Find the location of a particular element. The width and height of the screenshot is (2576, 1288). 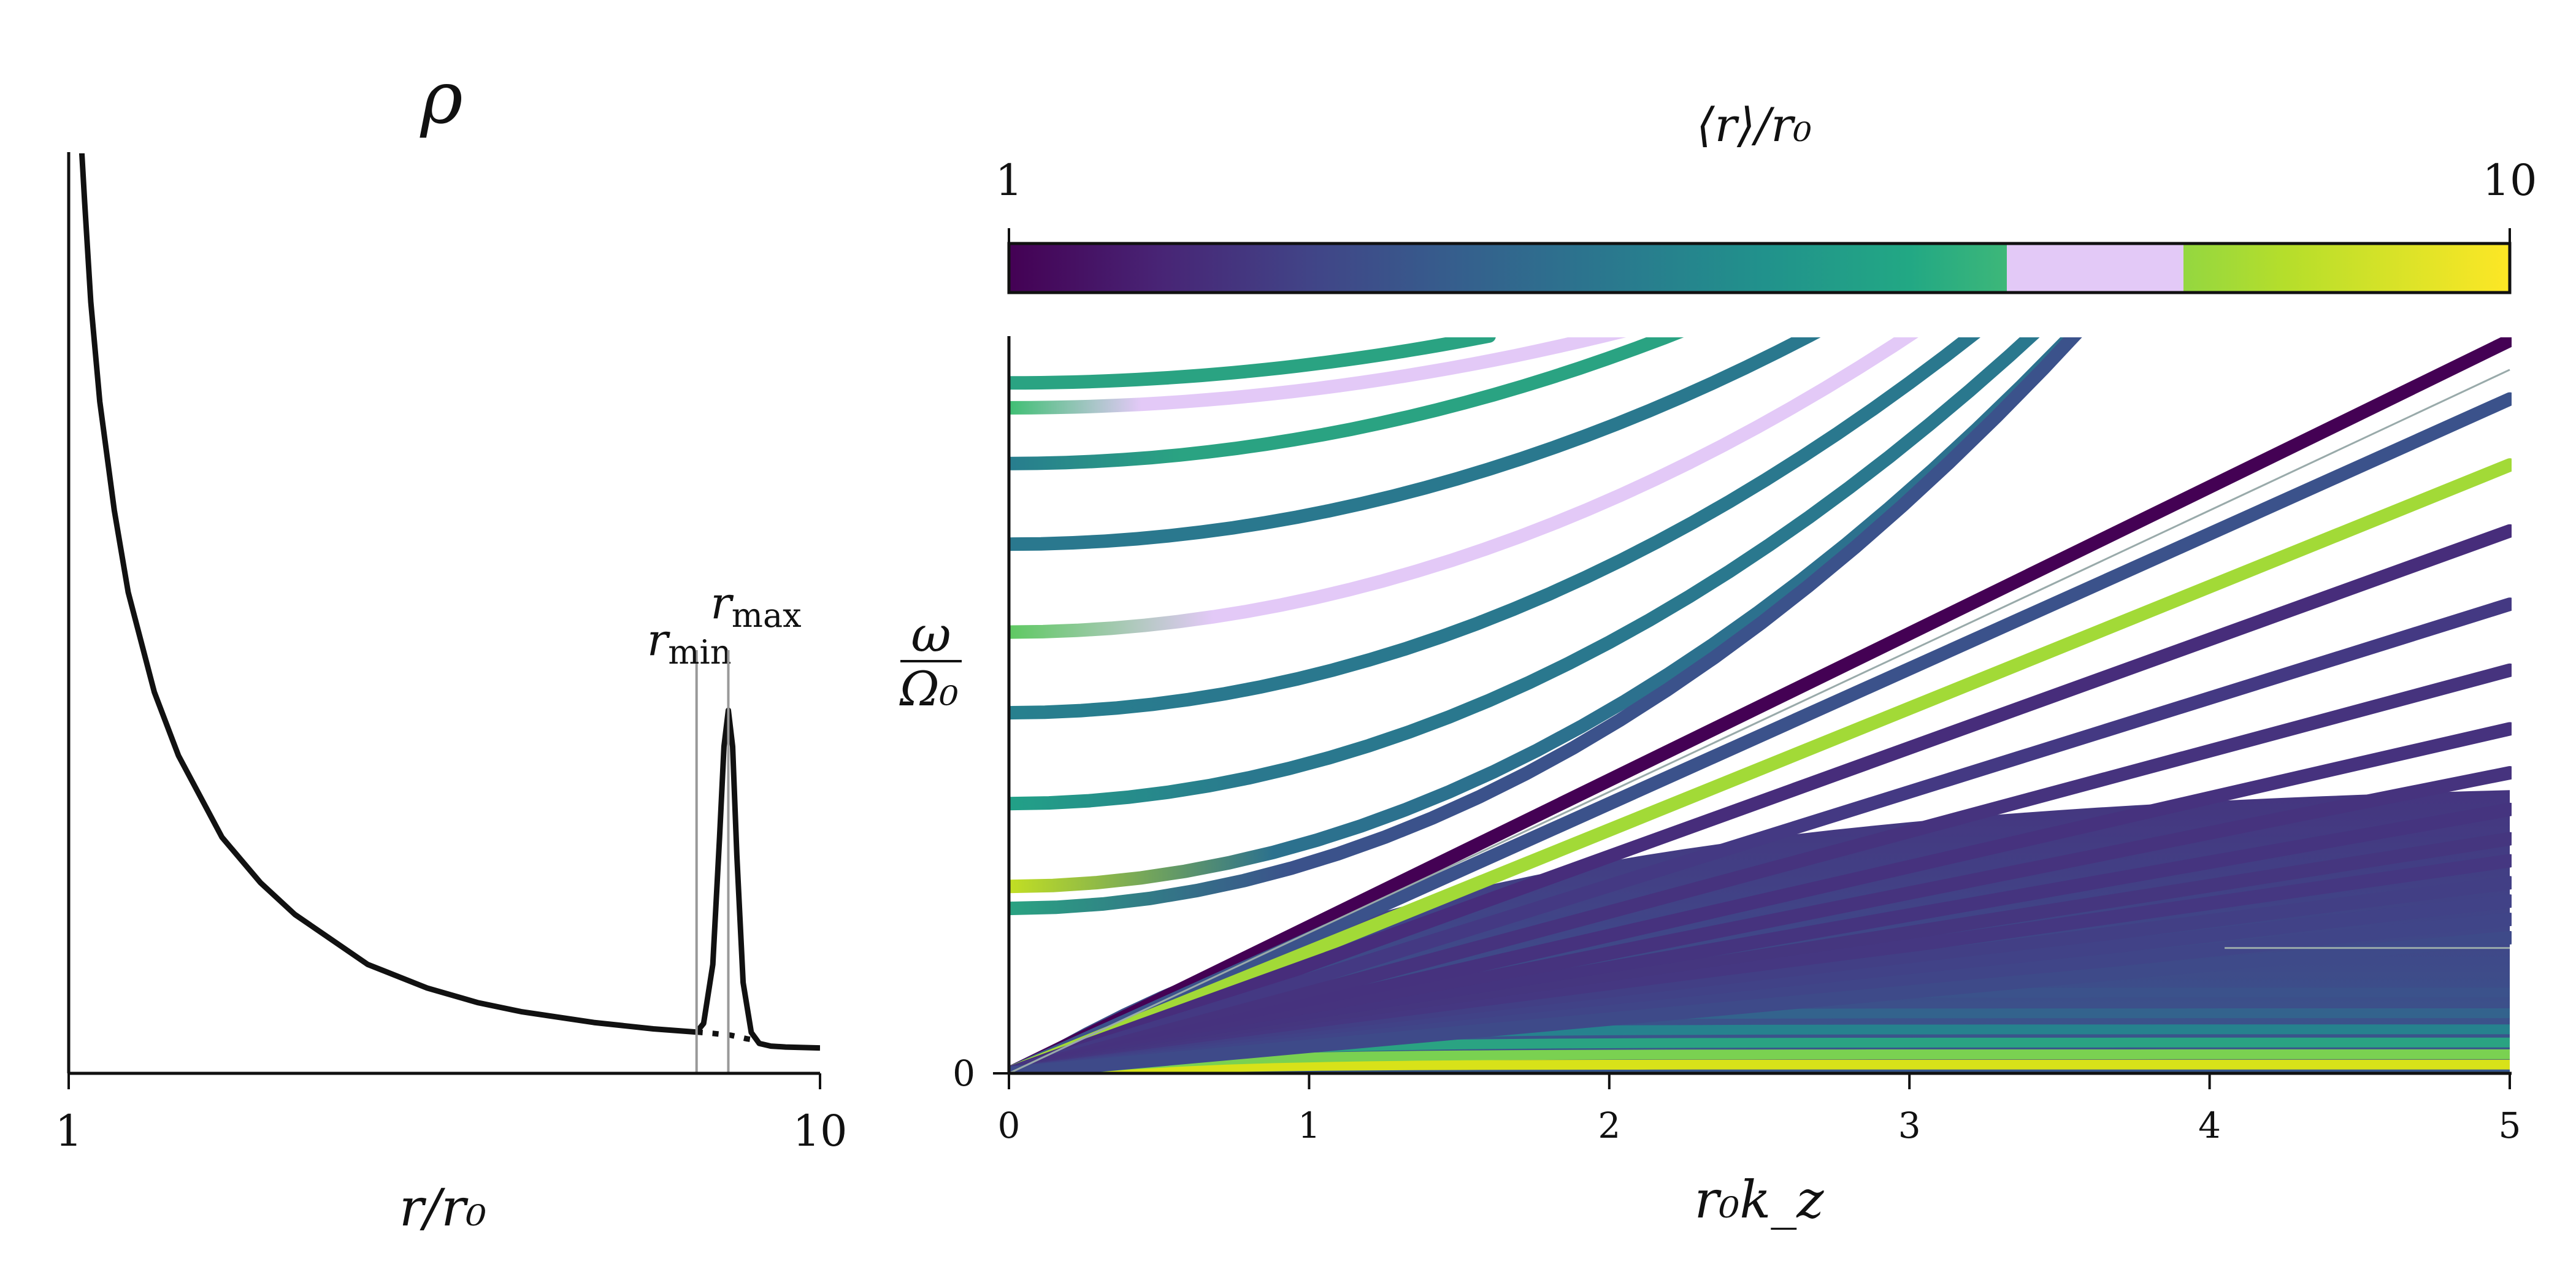

left-xlabel: r/r₀ is located at coordinates (442, 1208).